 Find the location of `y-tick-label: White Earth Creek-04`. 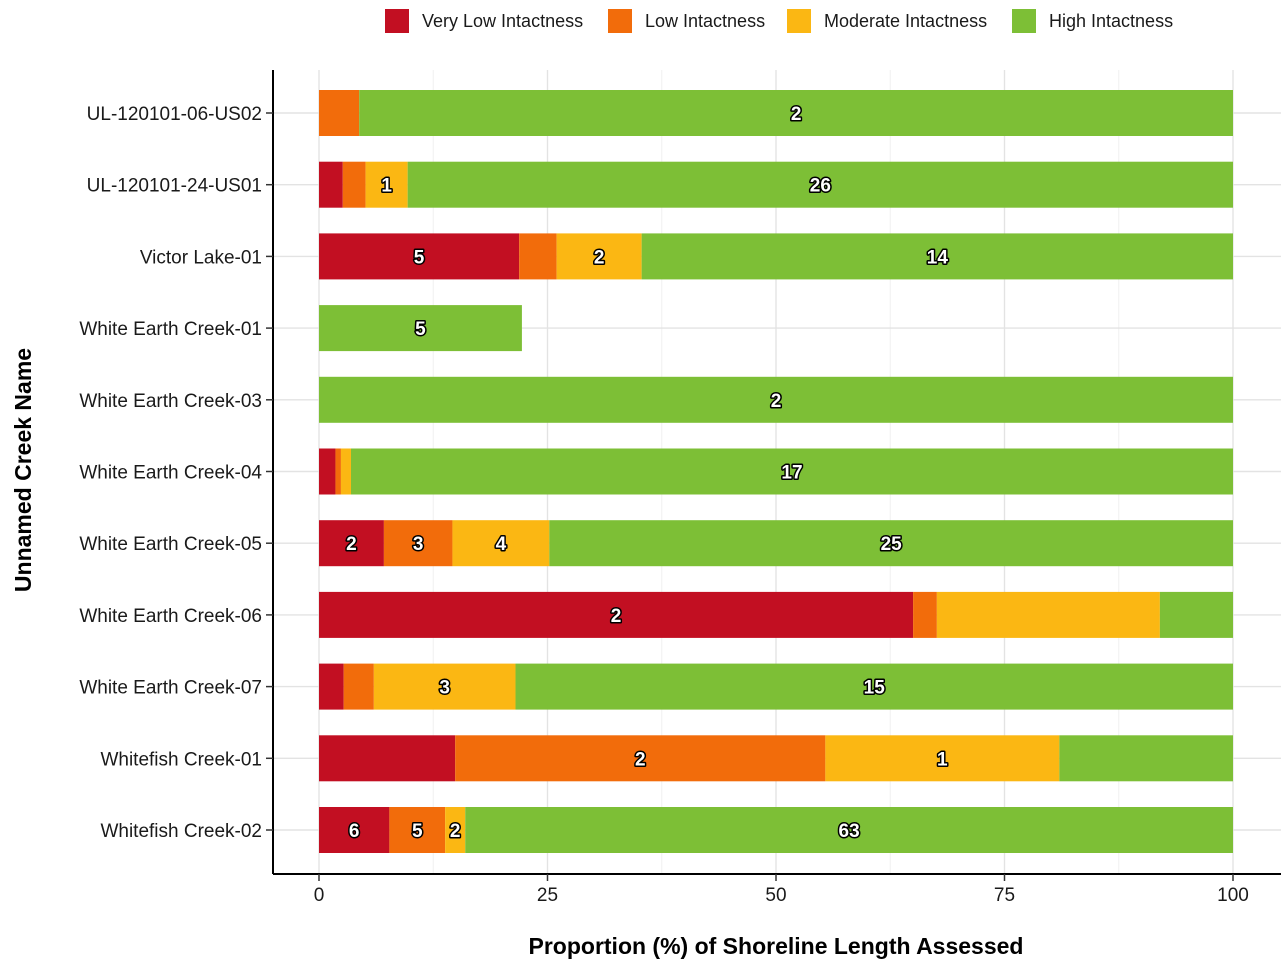

y-tick-label: White Earth Creek-04 is located at coordinates (170, 473).